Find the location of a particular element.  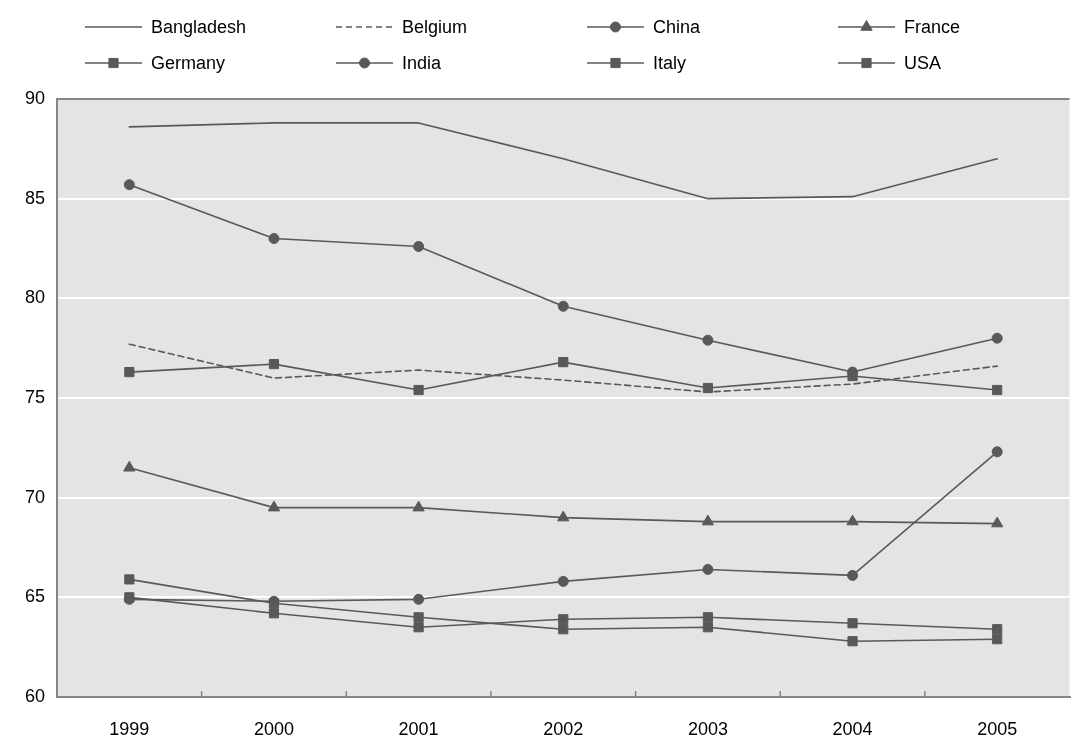

x-tick-label: 2003 is located at coordinates (707, 728).